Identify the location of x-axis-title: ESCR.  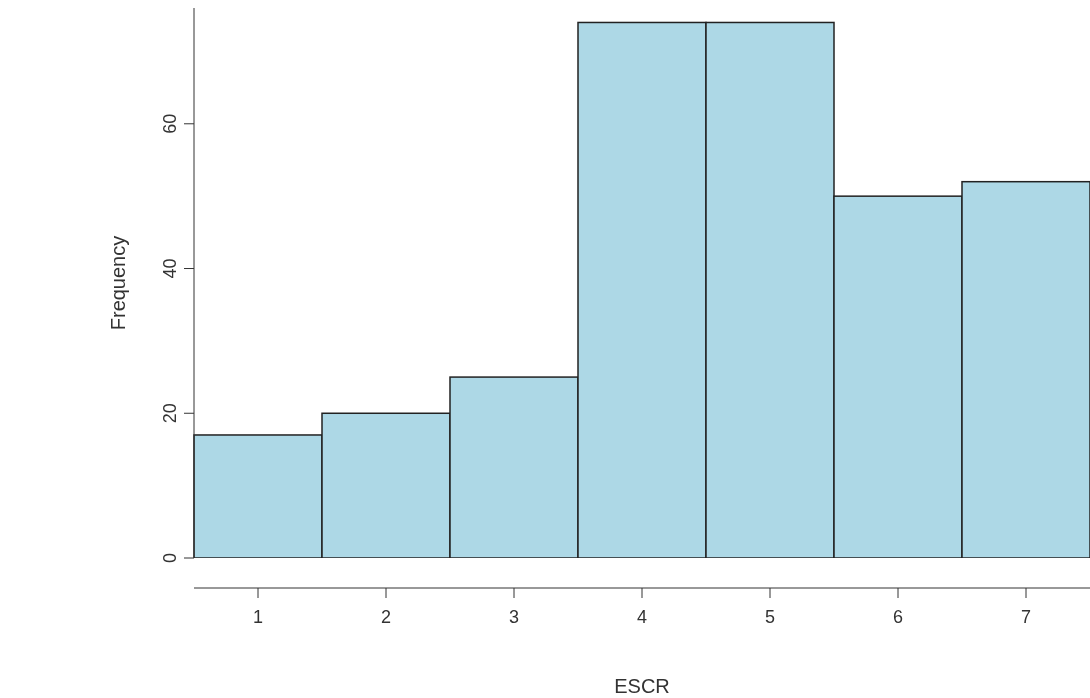
(642, 686).